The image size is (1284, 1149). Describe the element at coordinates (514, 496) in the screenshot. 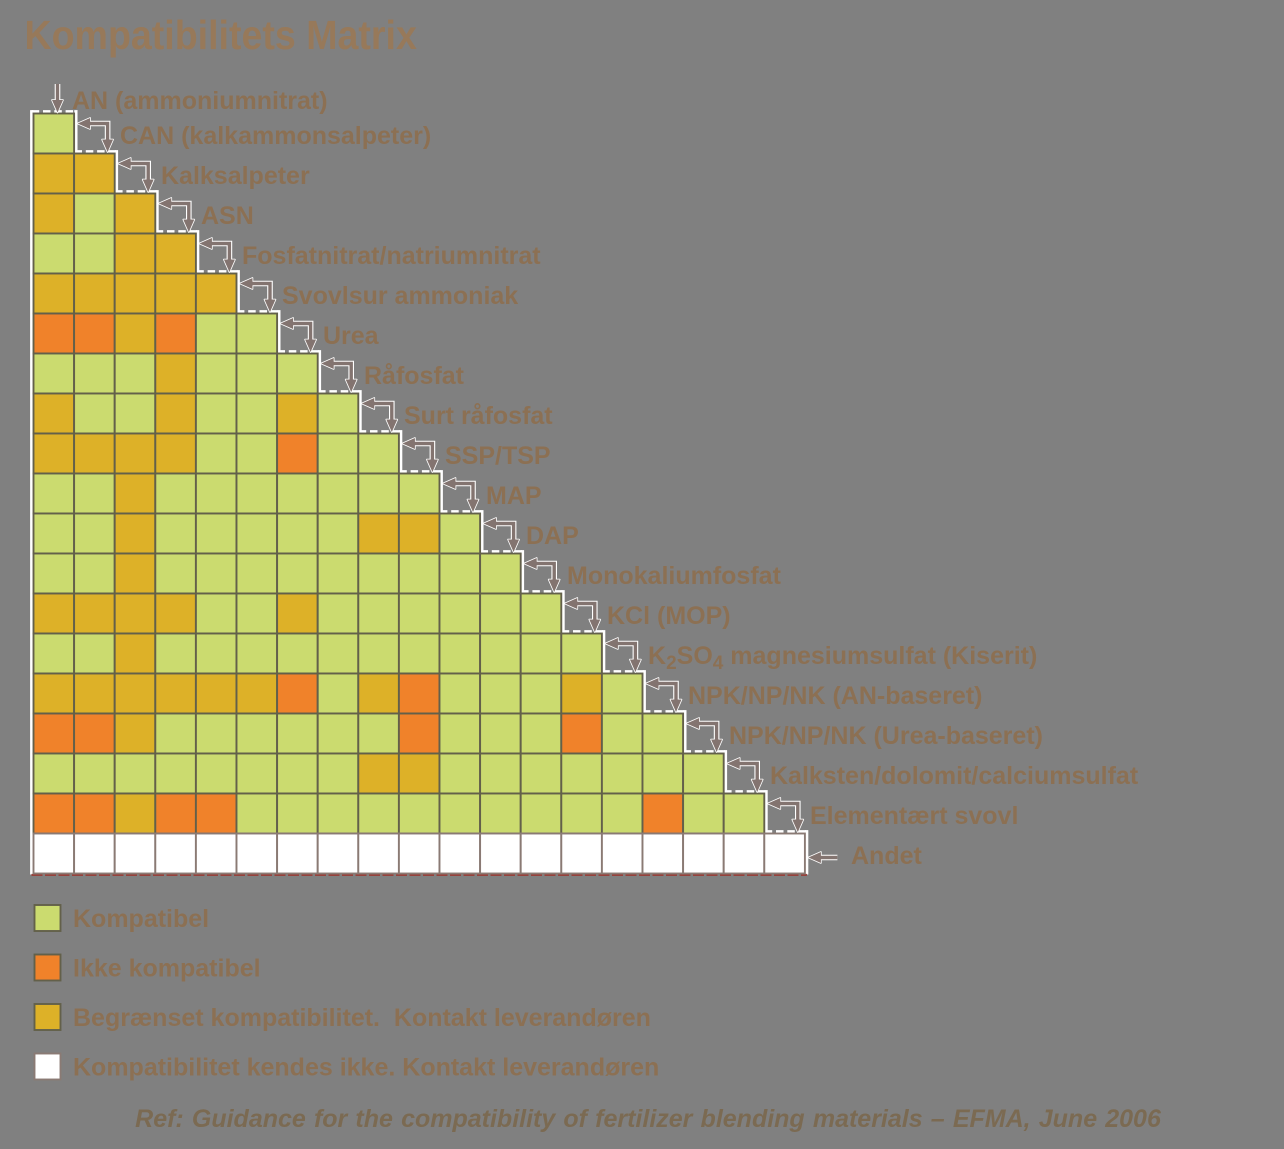

I see `svg-text: MAP` at that location.